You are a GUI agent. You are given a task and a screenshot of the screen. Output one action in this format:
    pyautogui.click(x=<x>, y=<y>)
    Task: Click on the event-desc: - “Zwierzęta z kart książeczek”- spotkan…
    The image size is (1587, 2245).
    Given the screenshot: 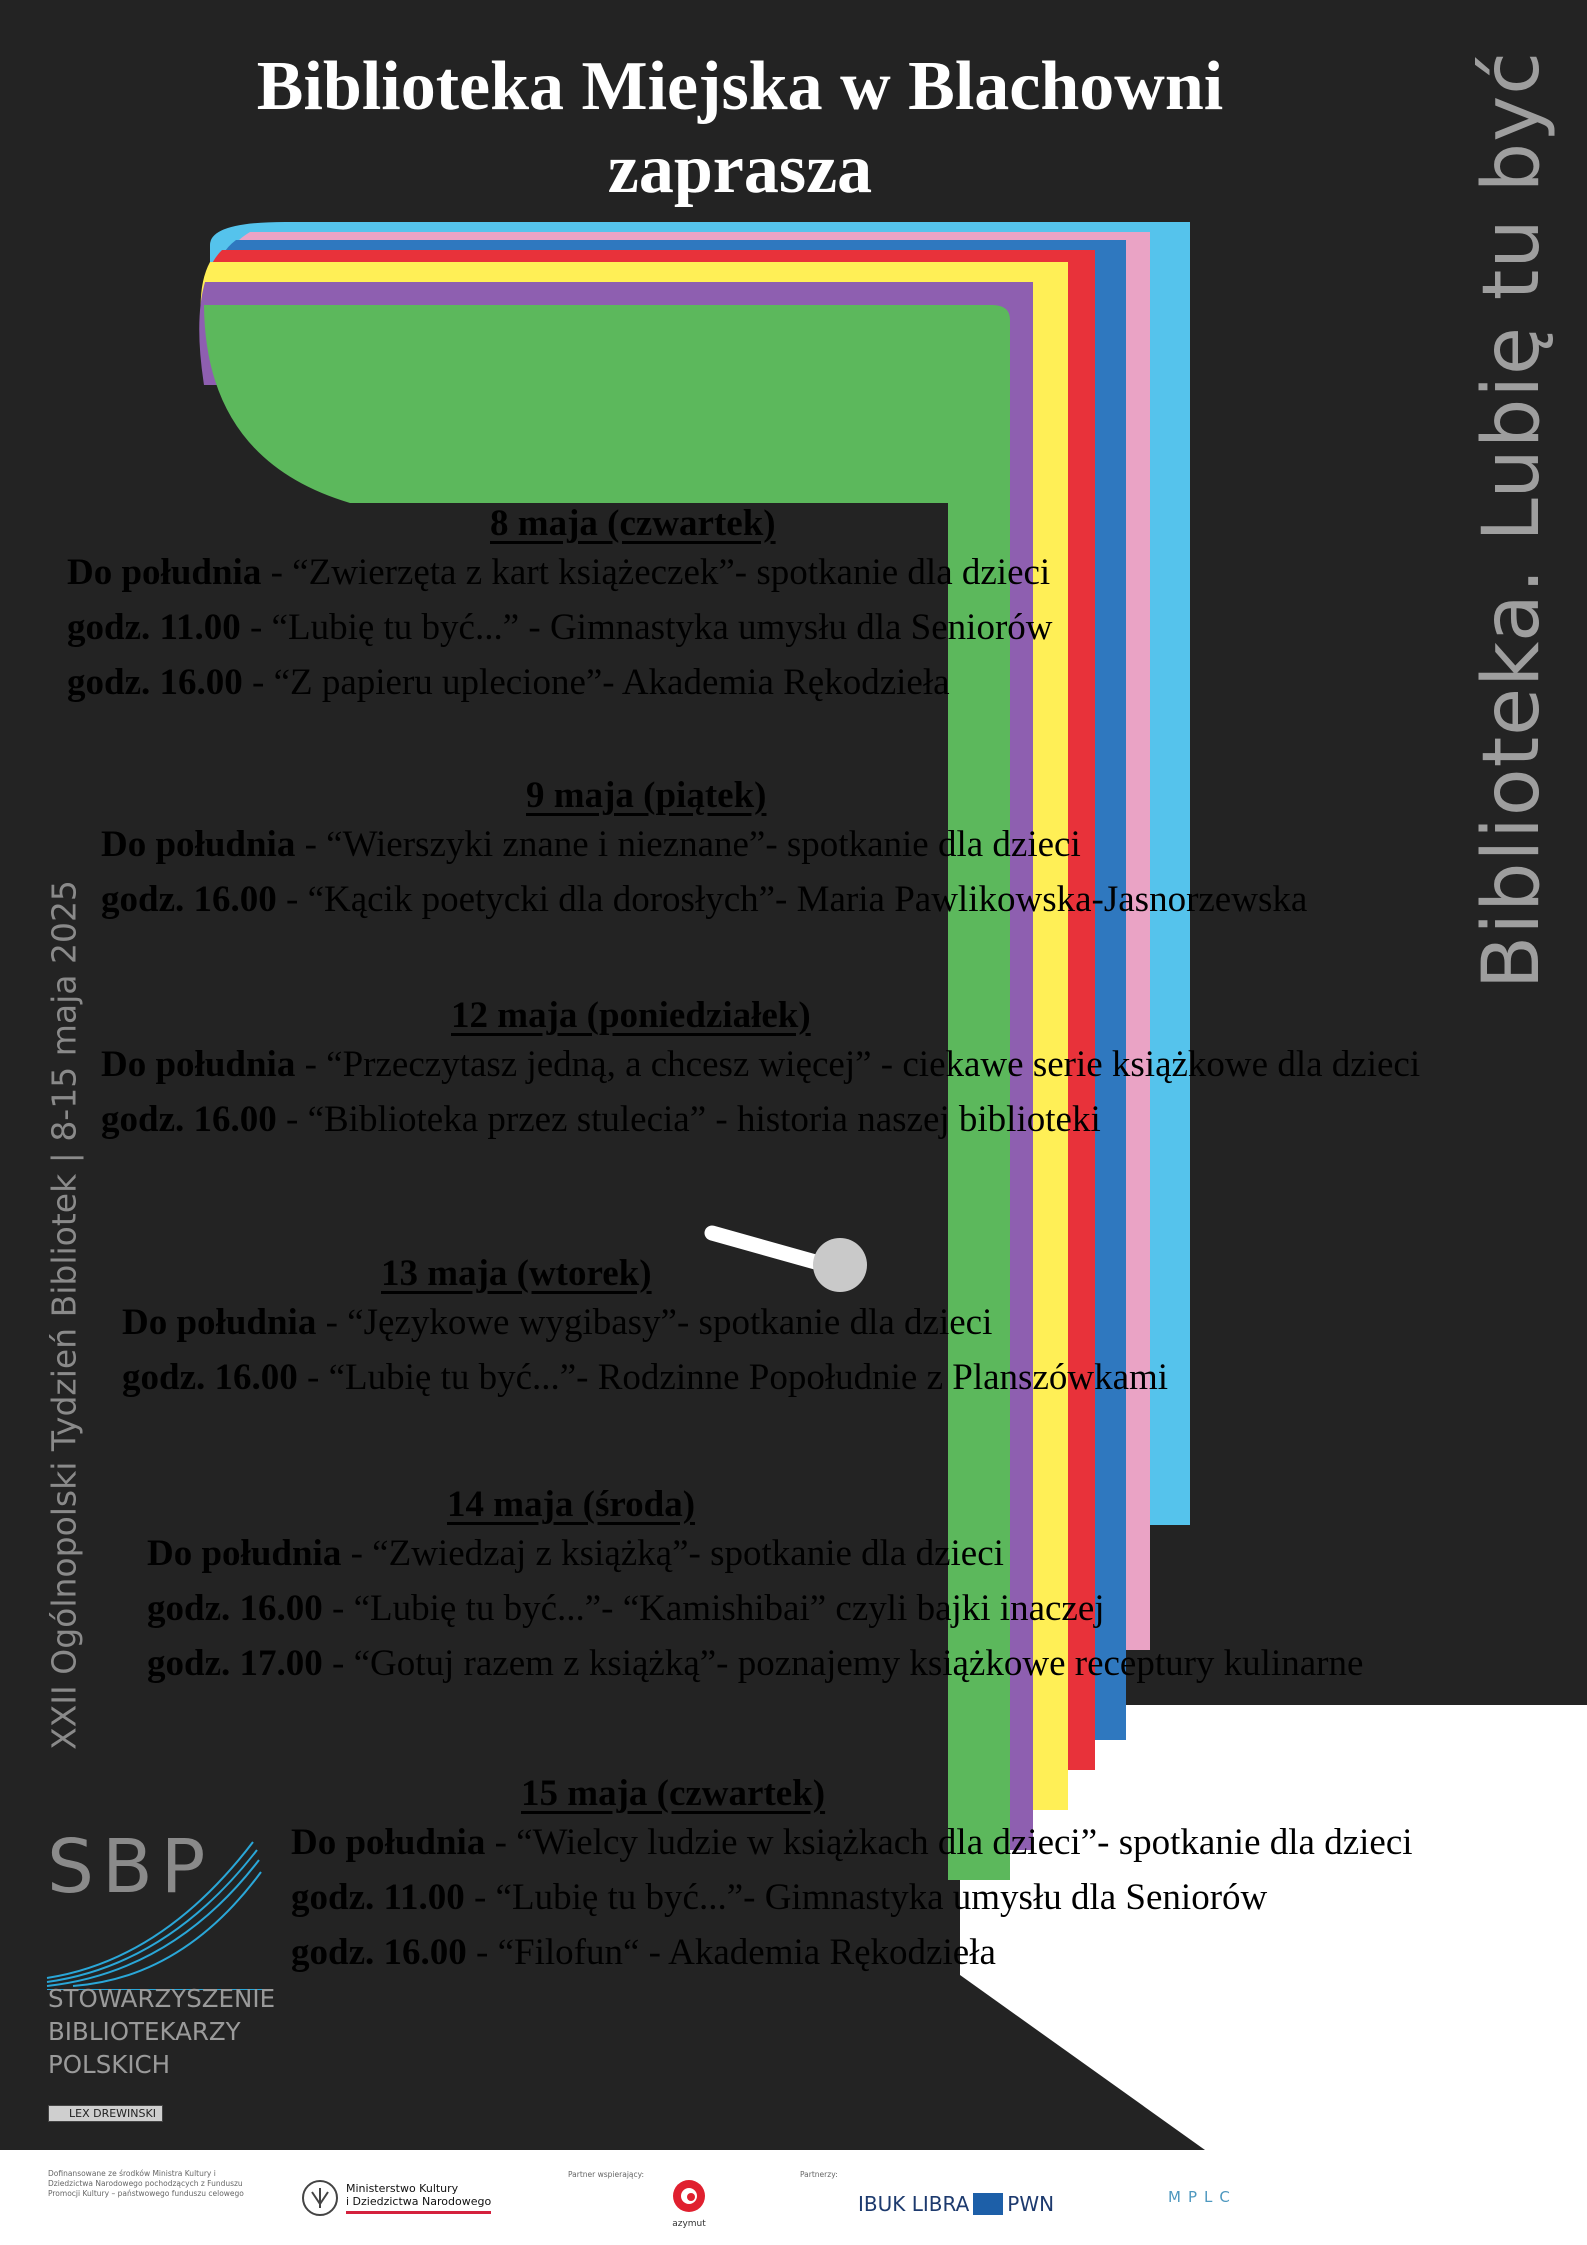 What is the action you would take?
    pyautogui.click(x=656, y=573)
    